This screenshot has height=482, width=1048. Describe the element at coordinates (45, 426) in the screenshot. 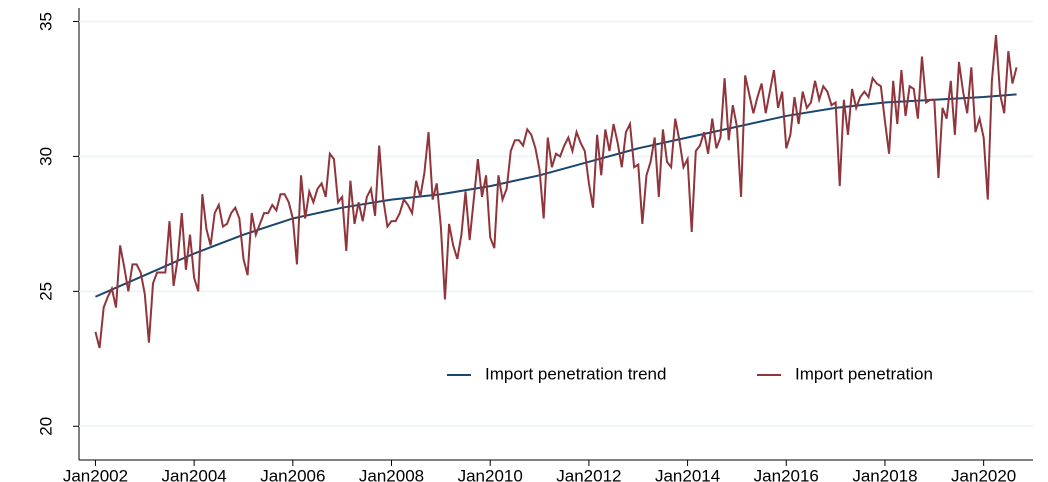

I see `y-tick-label: 20` at that location.